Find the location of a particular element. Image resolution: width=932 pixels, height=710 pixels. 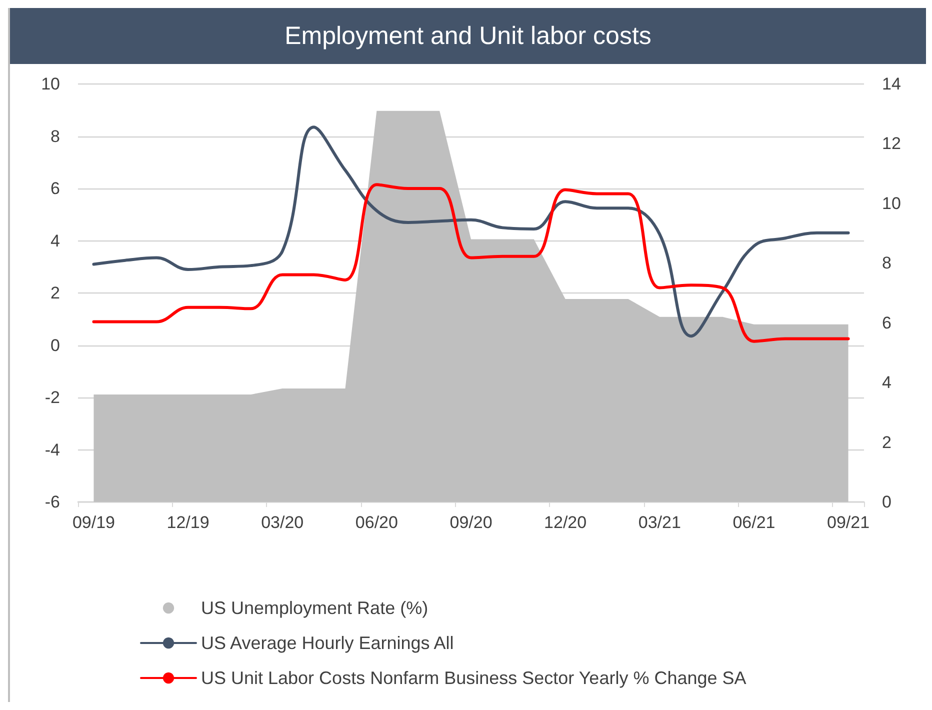

y-tick-label: 0 is located at coordinates (55, 345).